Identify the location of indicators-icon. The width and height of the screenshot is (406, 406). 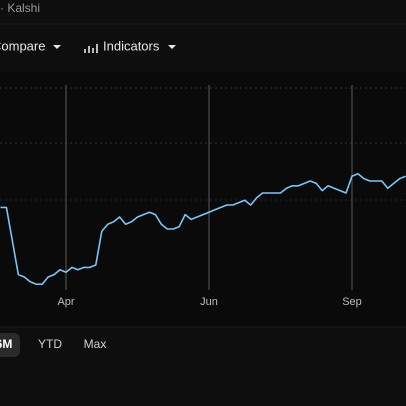
(91, 48).